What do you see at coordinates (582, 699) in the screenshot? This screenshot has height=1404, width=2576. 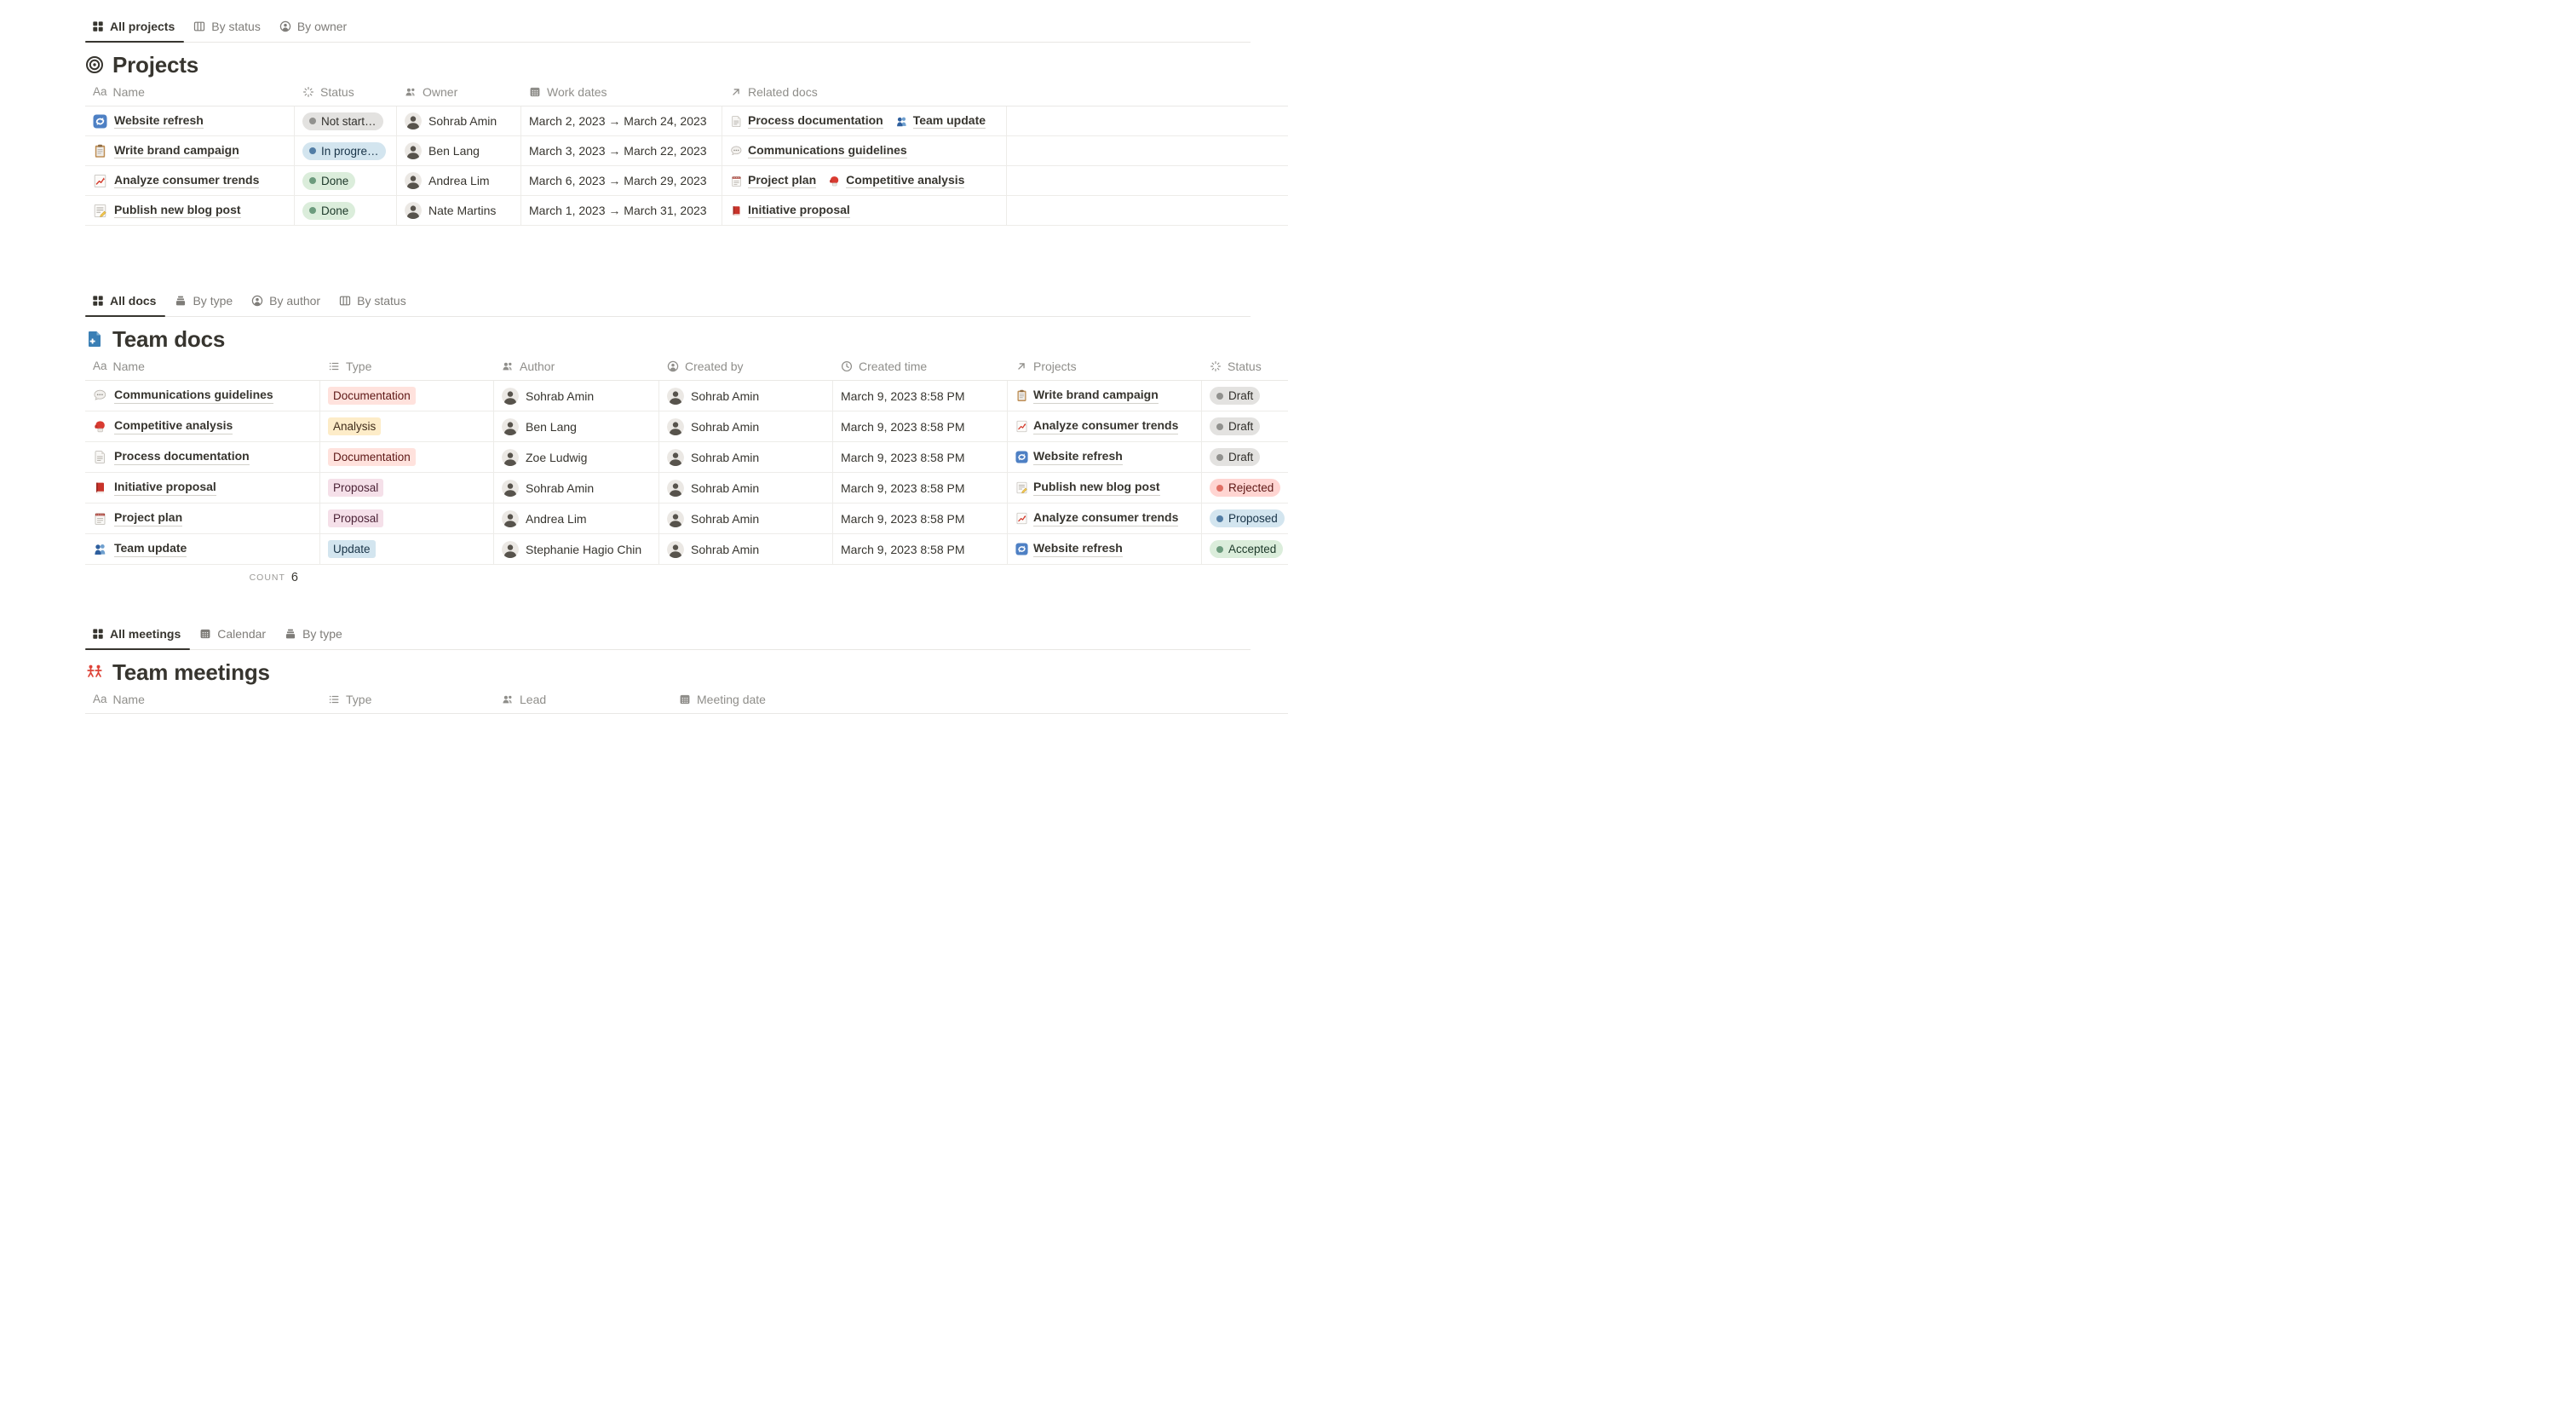 I see `column-header-lead: Lead` at bounding box center [582, 699].